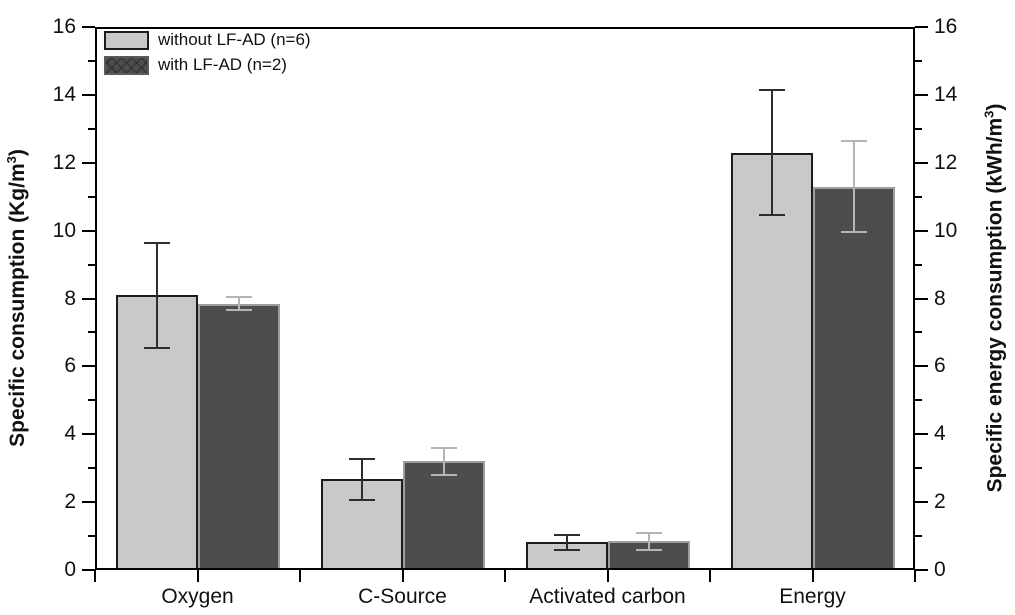 Image resolution: width=1015 pixels, height=615 pixels. What do you see at coordinates (238, 436) in the screenshot?
I see `bar-oxygen-with-lf-ad-n-2-` at bounding box center [238, 436].